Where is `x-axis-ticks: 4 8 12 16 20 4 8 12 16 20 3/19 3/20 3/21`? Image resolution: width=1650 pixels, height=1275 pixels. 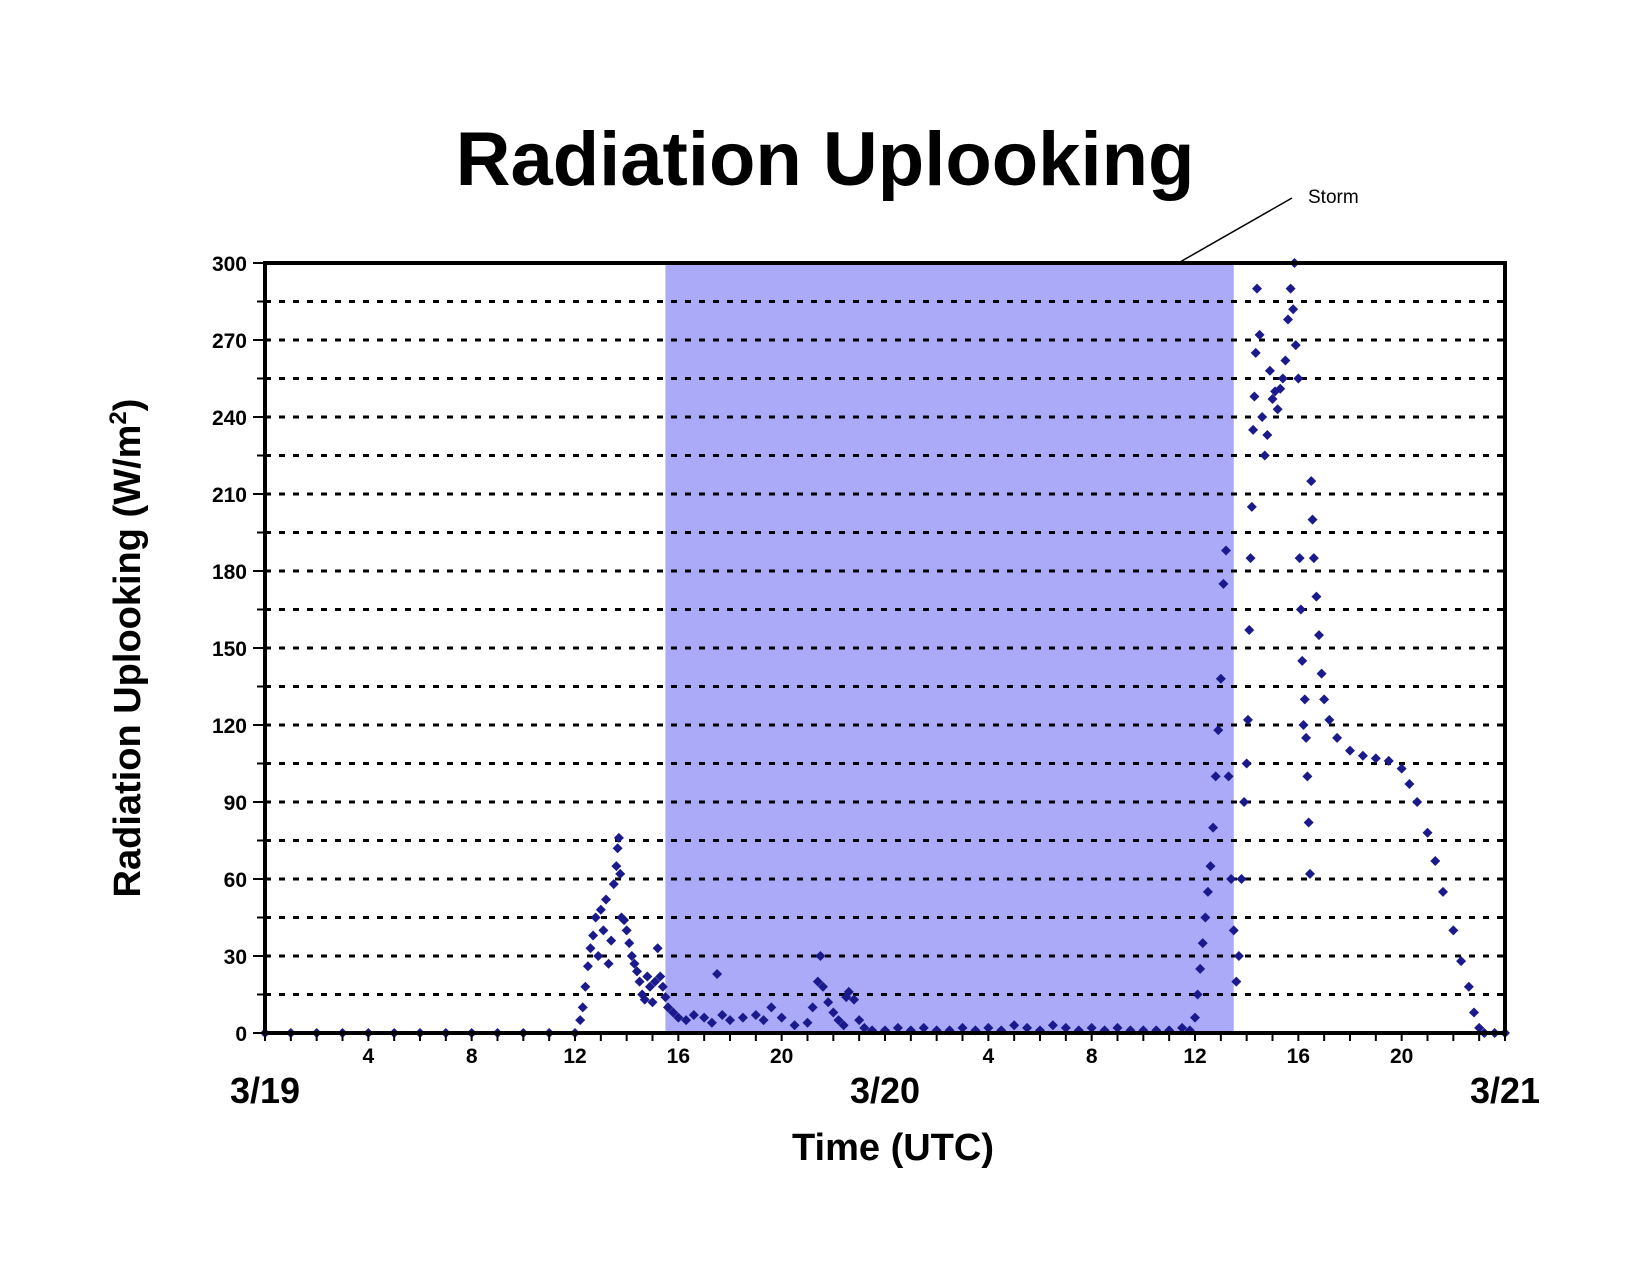 x-axis-ticks: 4 8 12 16 20 4 8 12 16 20 3/19 3/20 3/21 is located at coordinates (885, 1072).